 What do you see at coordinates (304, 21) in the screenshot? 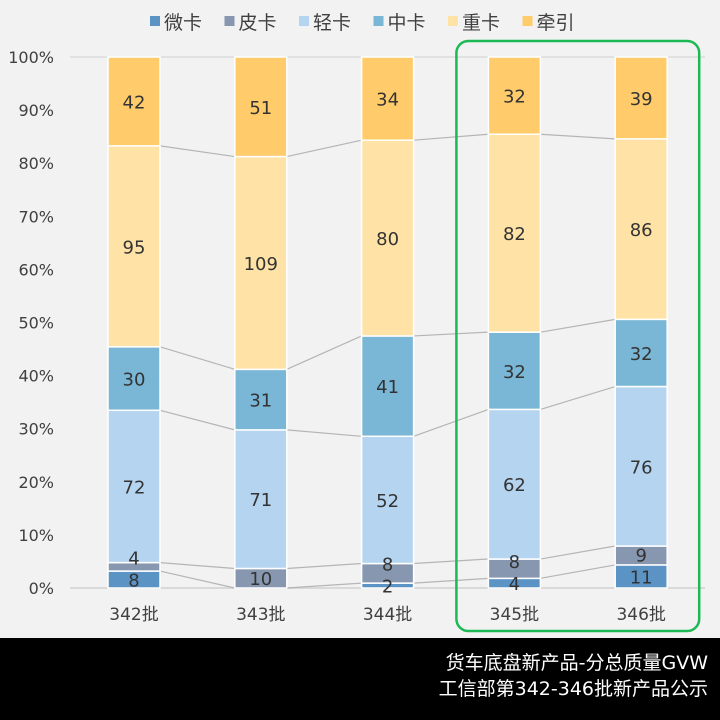
I see `legend-swatch-轻卡` at bounding box center [304, 21].